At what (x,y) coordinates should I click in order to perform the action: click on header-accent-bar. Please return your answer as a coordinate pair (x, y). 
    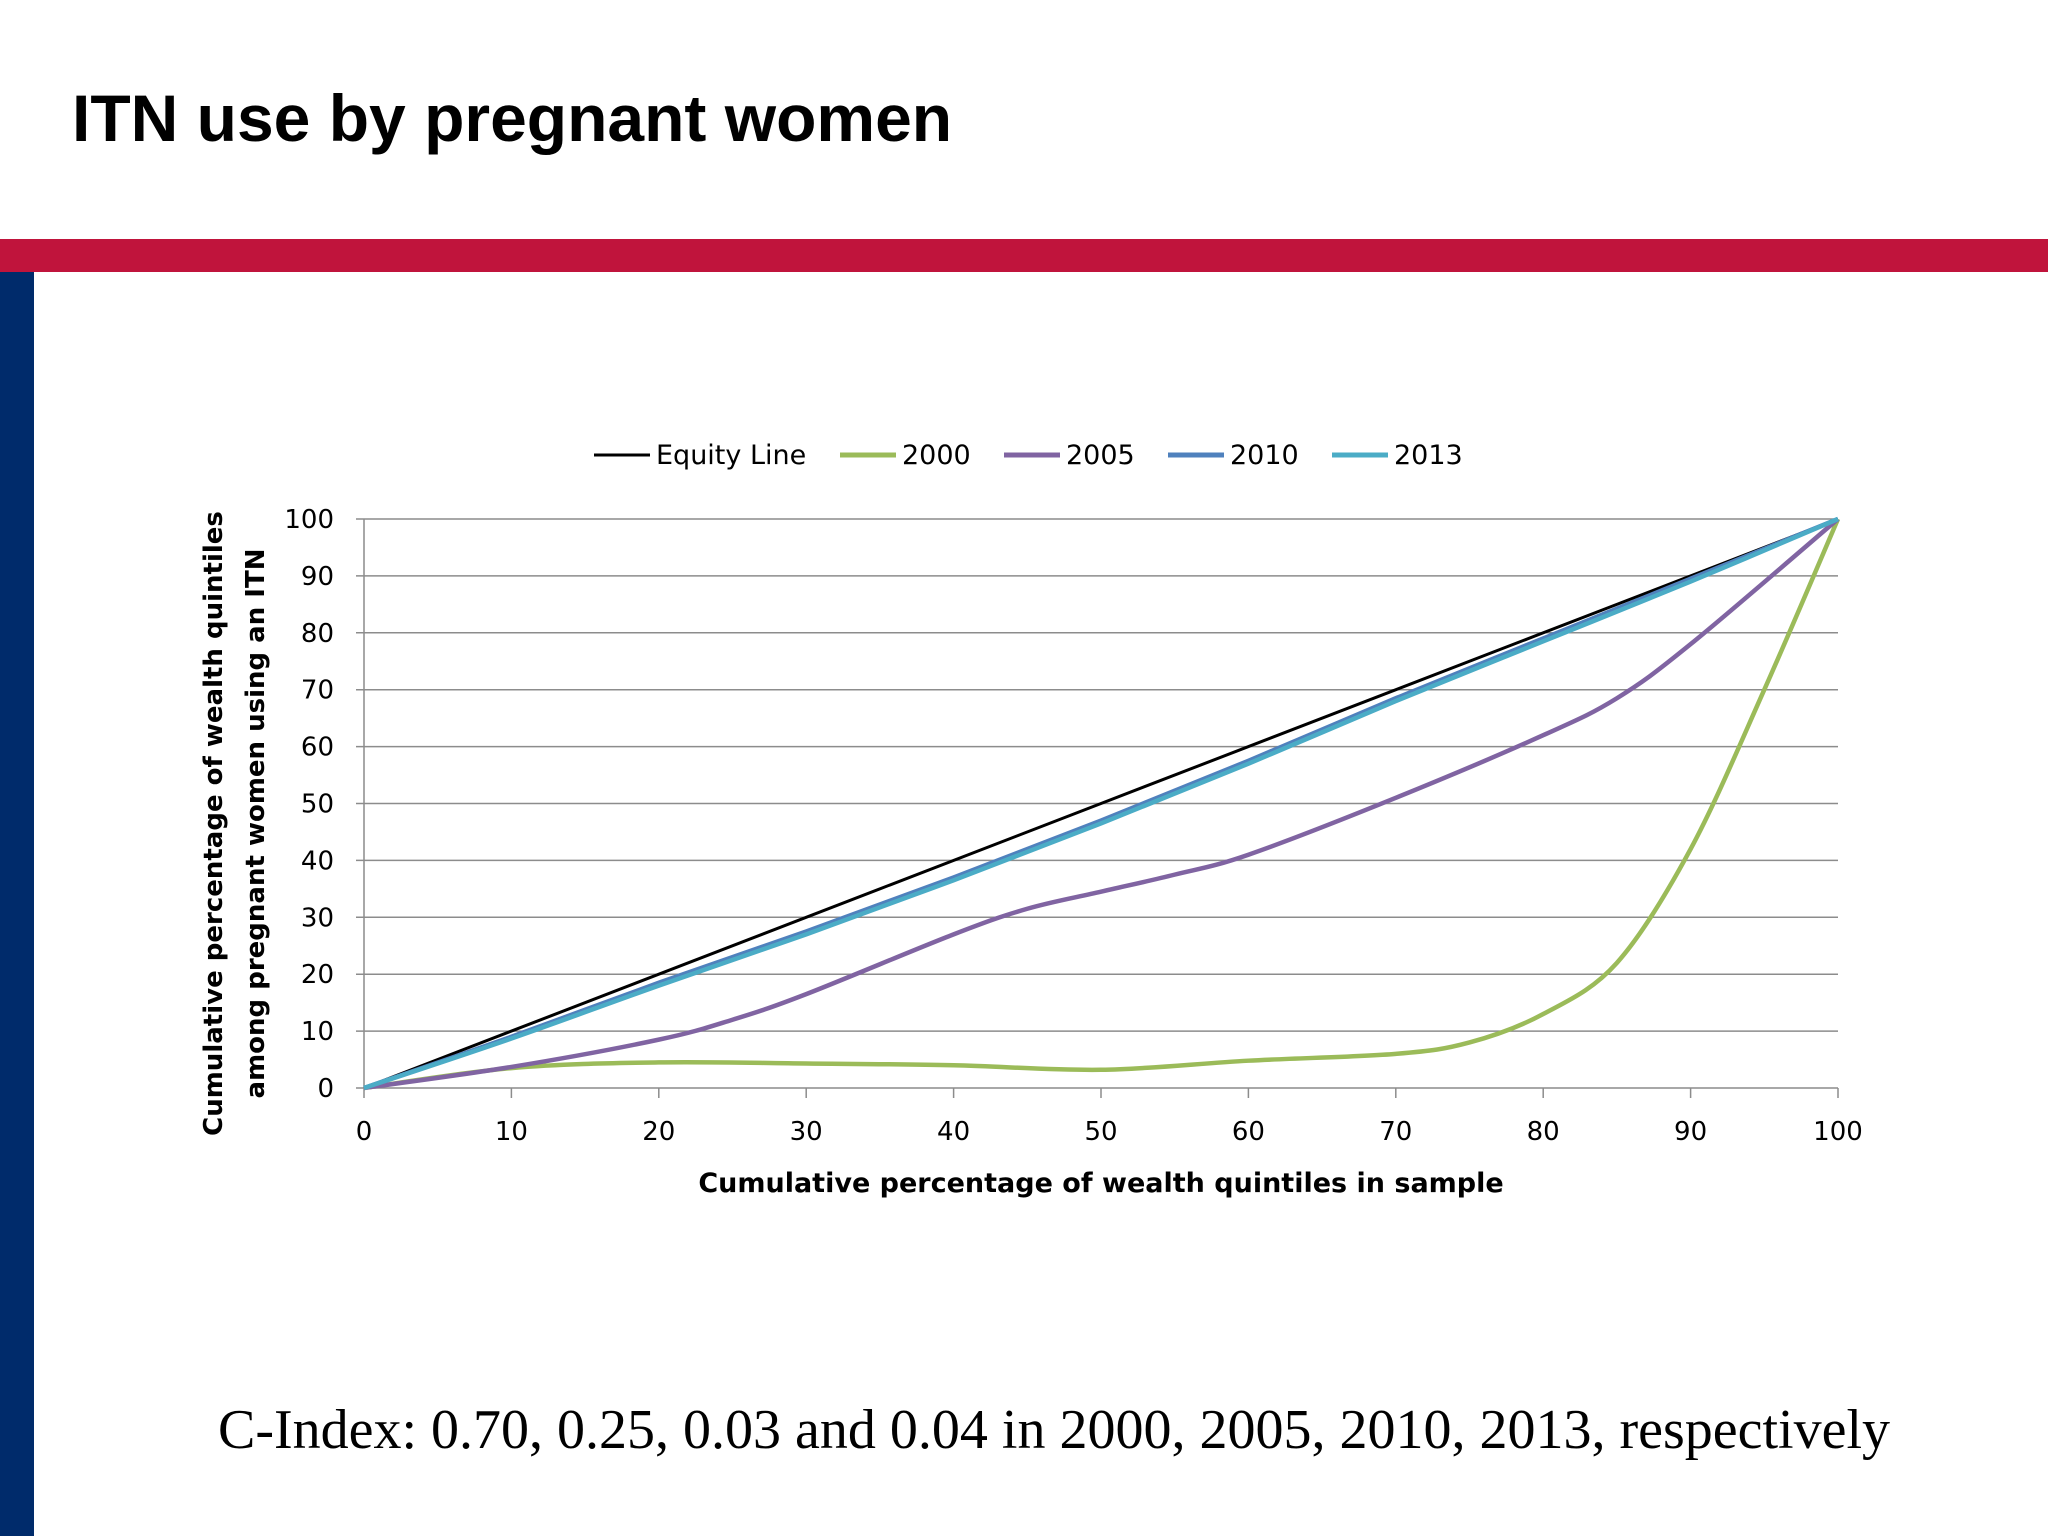
    Looking at the image, I should click on (1024, 255).